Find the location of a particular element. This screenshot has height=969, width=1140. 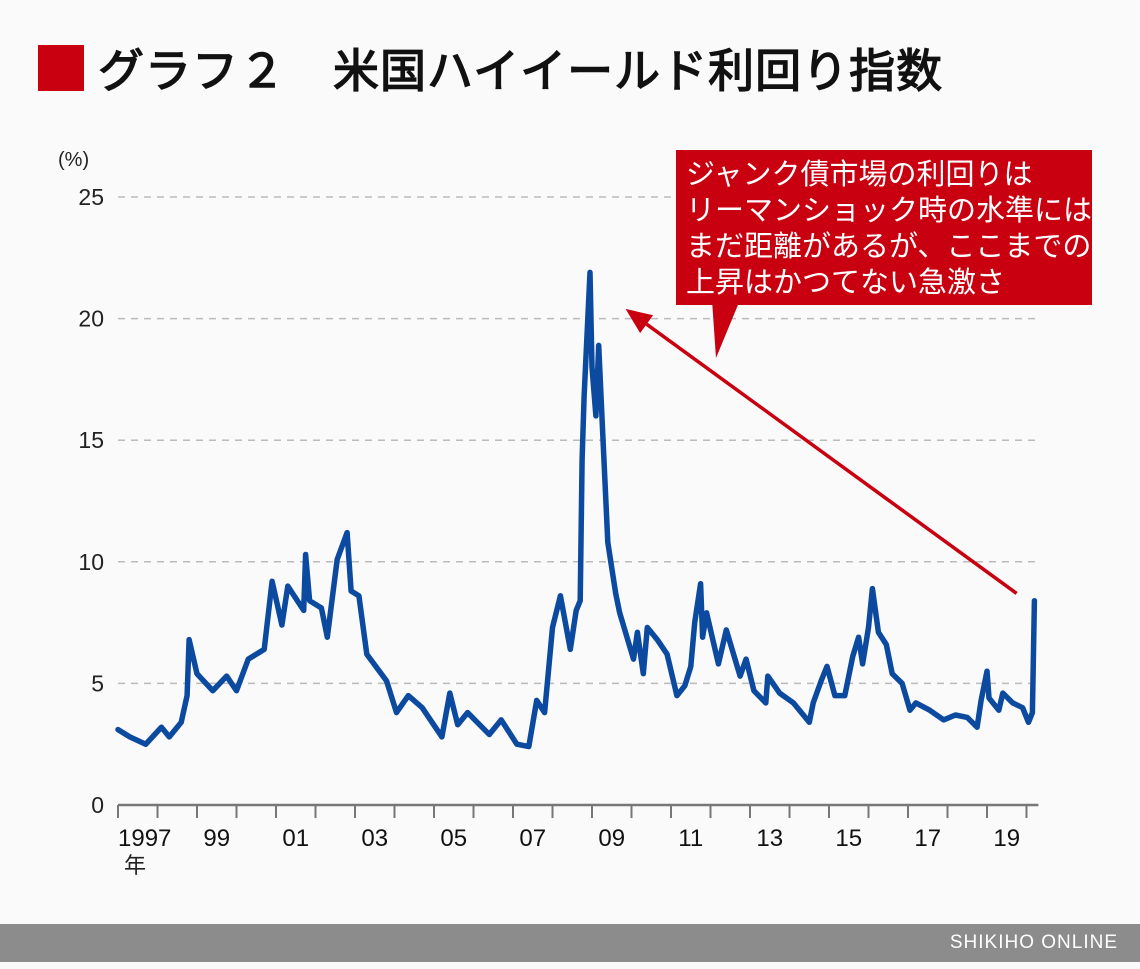

x-tick-label: 05 is located at coordinates (453, 838).